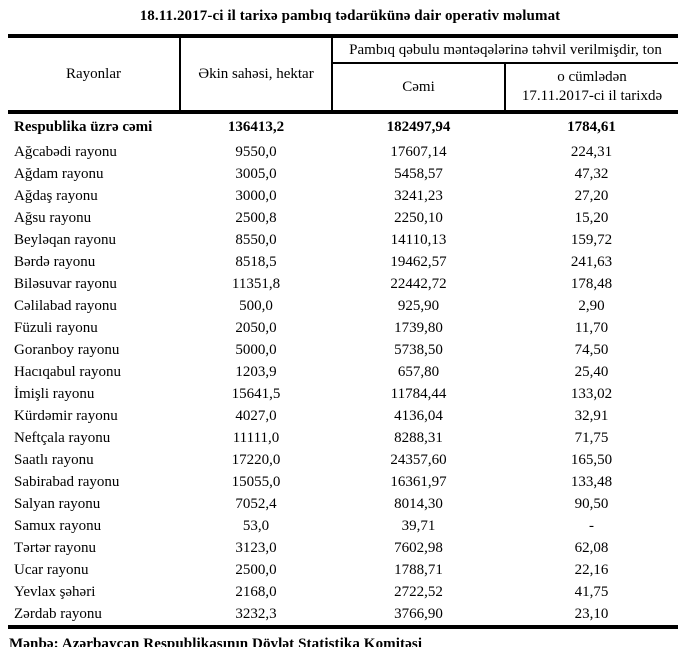 This screenshot has width=700, height=647. Describe the element at coordinates (65, 240) in the screenshot. I see `cell-region: Beyləqan rayonu` at that location.